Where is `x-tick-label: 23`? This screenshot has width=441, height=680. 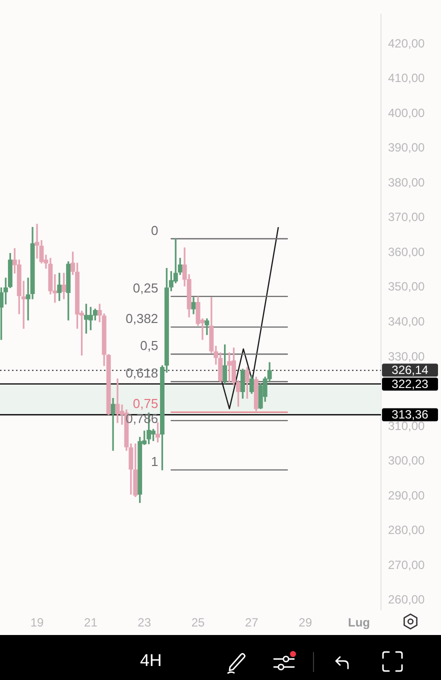 x-tick-label: 23 is located at coordinates (145, 623).